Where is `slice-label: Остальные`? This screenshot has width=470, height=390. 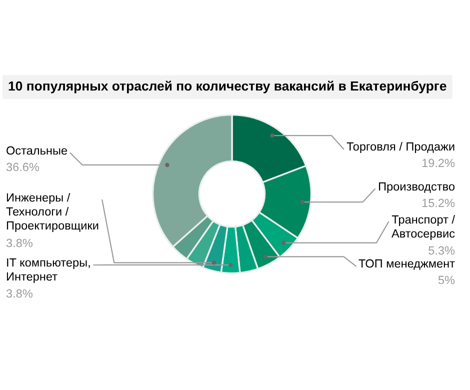
slice-label: Остальные is located at coordinates (37, 150).